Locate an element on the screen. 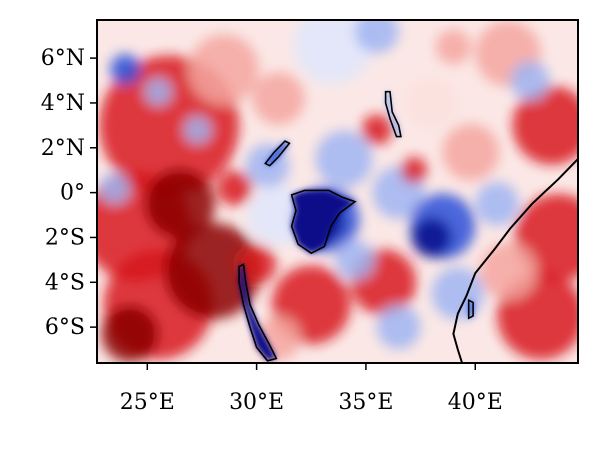  lon-tick-label: 35°E is located at coordinates (365, 402).